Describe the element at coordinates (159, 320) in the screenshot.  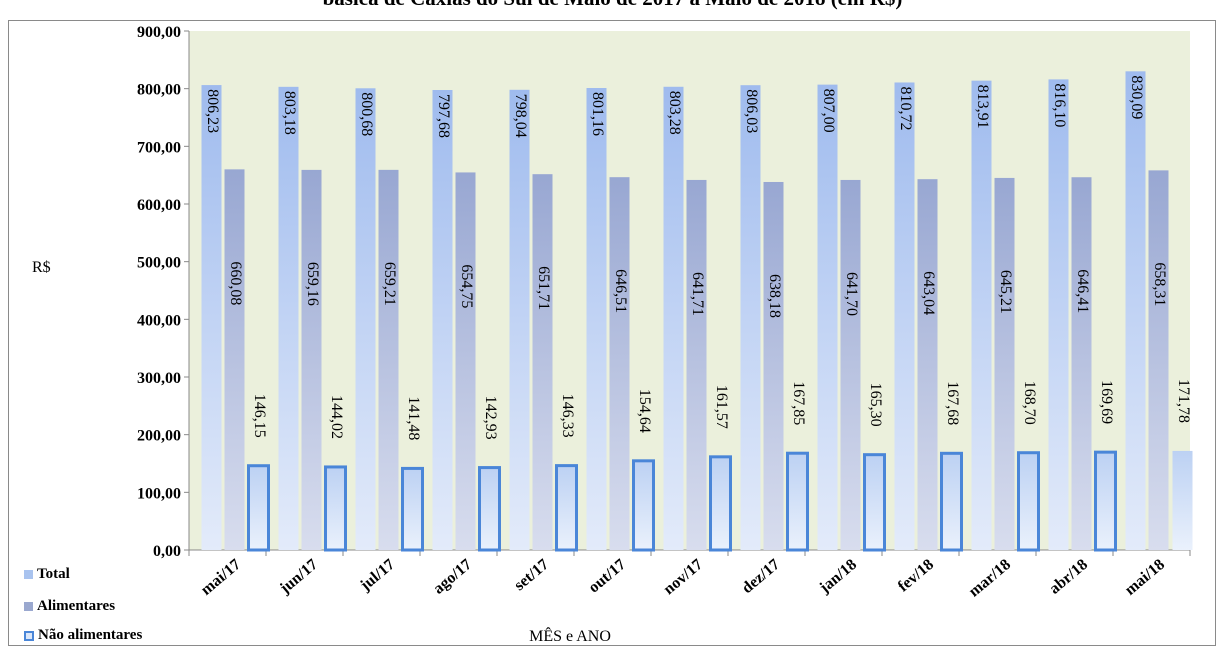
I see `y-tick-label: 400,00` at that location.